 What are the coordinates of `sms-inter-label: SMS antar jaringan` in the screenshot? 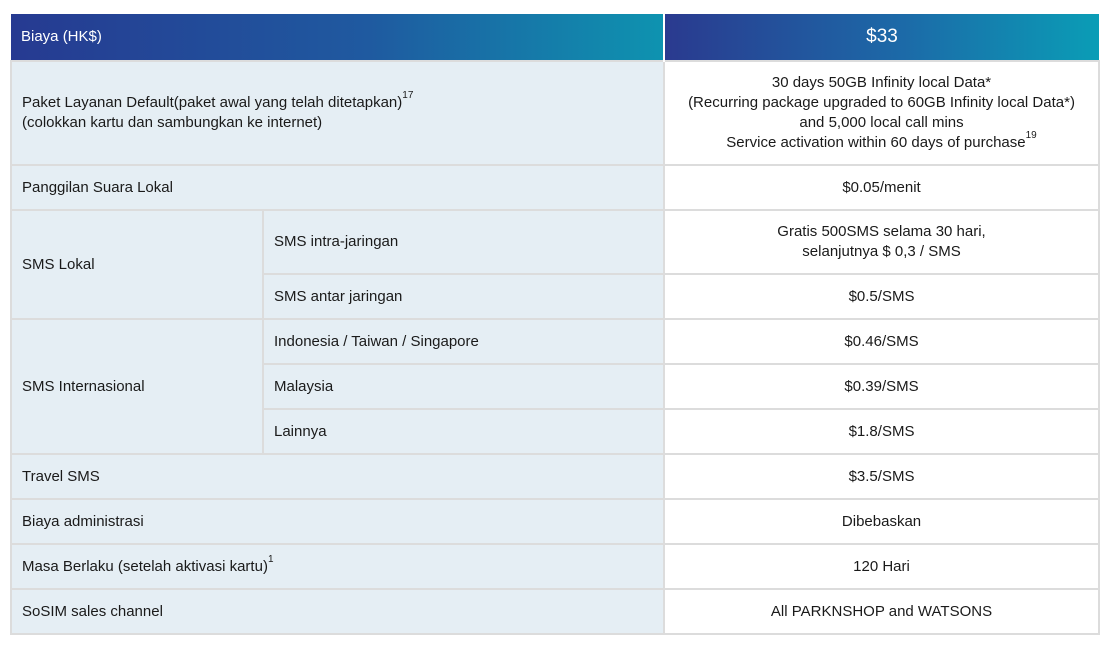 It's located at (463, 296).